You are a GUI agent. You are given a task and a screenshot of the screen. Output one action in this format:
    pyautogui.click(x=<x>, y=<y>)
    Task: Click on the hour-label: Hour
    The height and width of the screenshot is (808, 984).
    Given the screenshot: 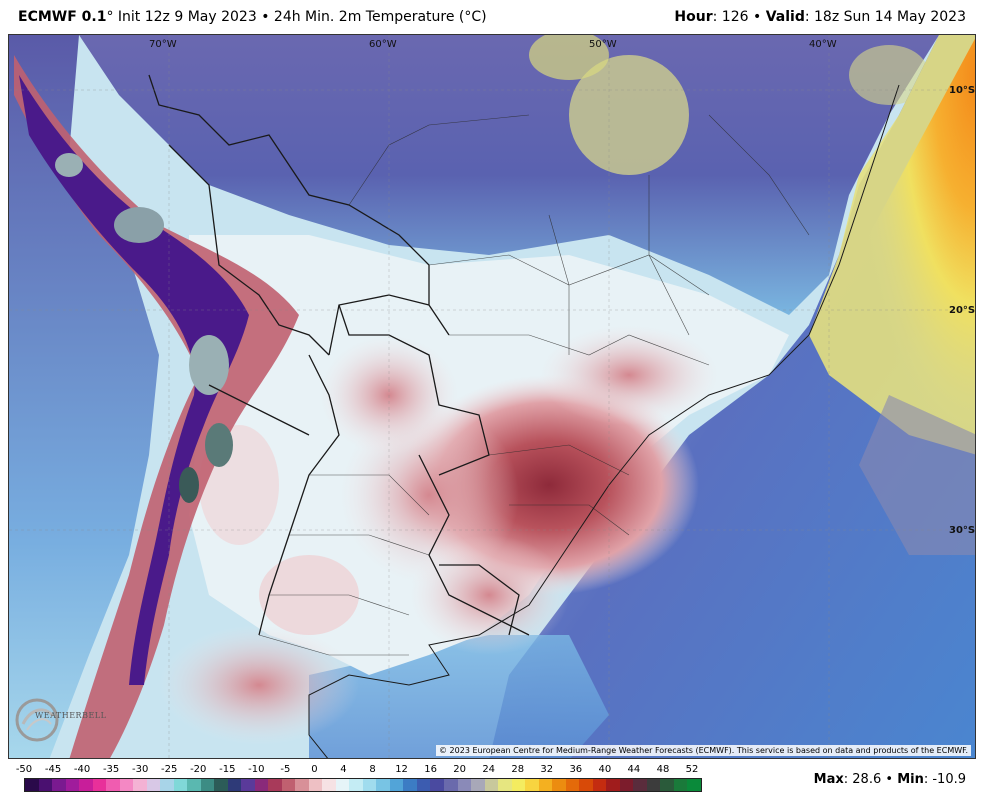 What is the action you would take?
    pyautogui.click(x=693, y=17)
    